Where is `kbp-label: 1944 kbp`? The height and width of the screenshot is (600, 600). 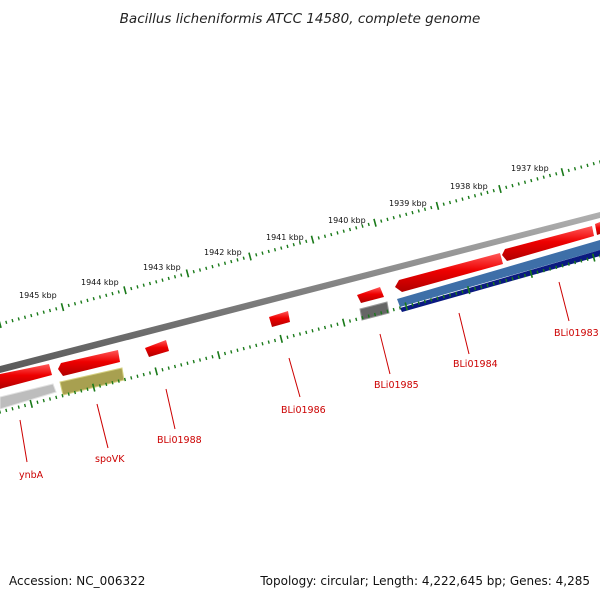 kbp-label: 1944 kbp is located at coordinates (100, 282).